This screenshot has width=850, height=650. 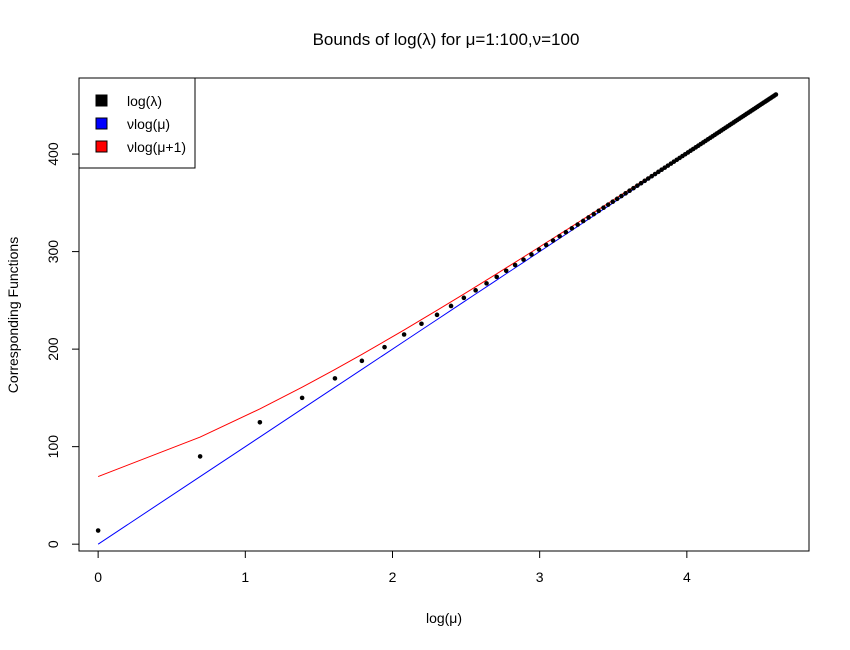 What do you see at coordinates (156, 147) in the screenshot?
I see `legend-label-nu-log-mu-plus-1: νlog(μ+1)` at bounding box center [156, 147].